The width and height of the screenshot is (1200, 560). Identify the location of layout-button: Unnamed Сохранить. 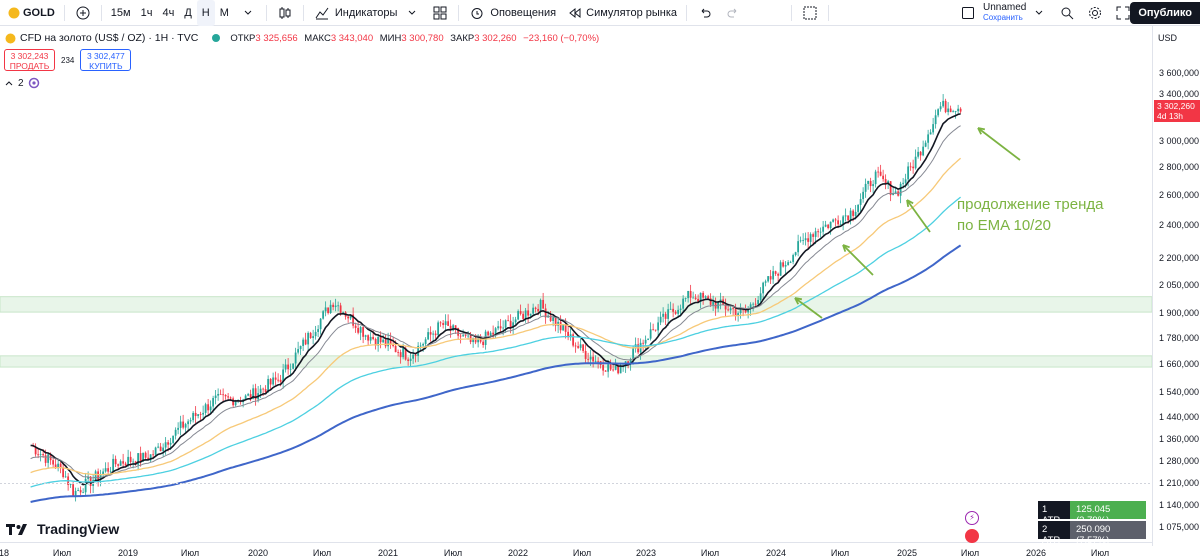
(1003, 13).